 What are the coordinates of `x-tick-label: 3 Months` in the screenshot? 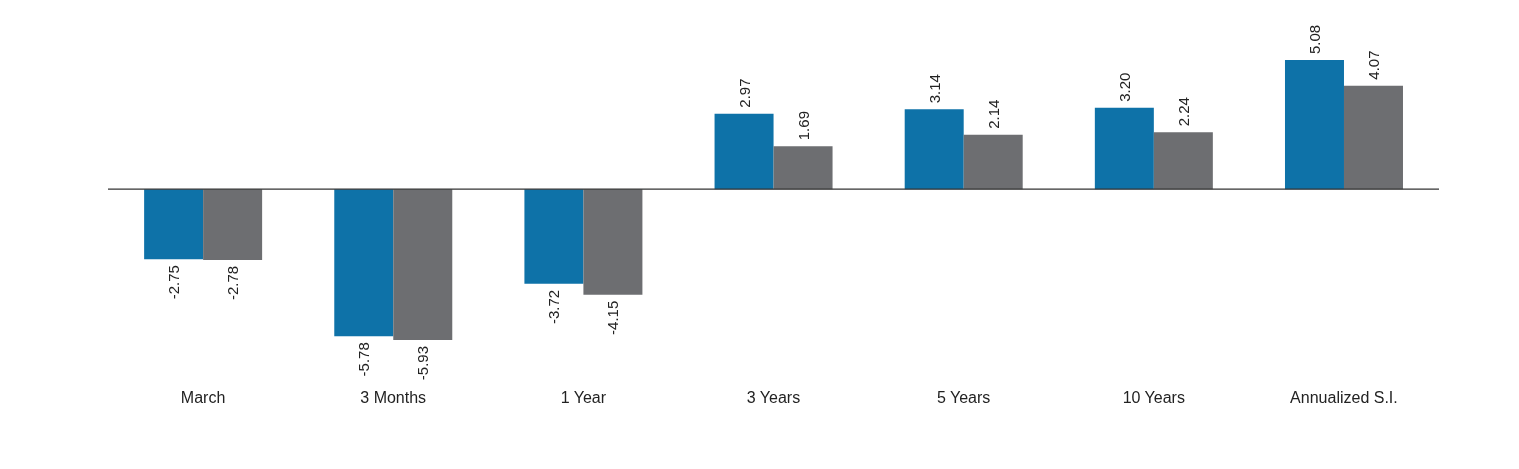 It's located at (393, 398).